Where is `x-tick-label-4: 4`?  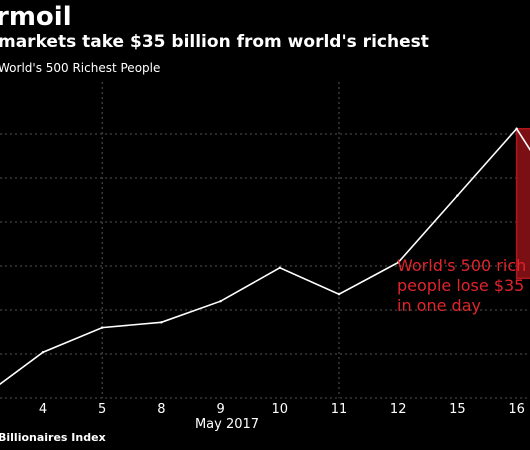
x-tick-label-4: 4 is located at coordinates (43, 409).